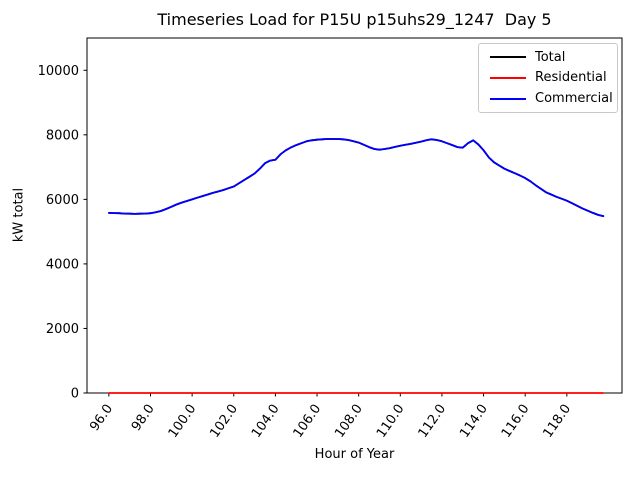 This screenshot has width=640, height=480. I want to click on x-tick-label: 118.0, so click(557, 421).